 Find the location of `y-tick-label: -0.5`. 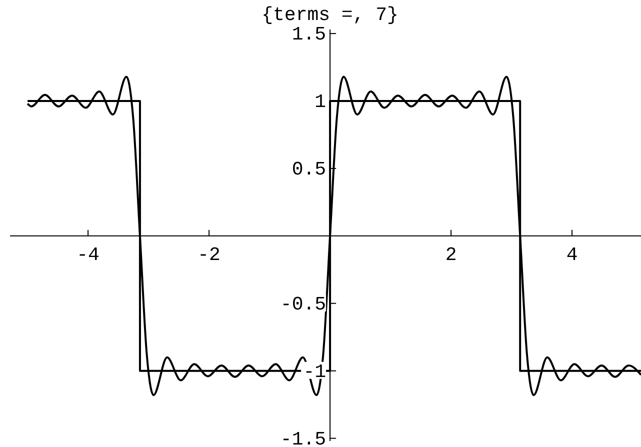

y-tick-label: -0.5 is located at coordinates (303, 304).